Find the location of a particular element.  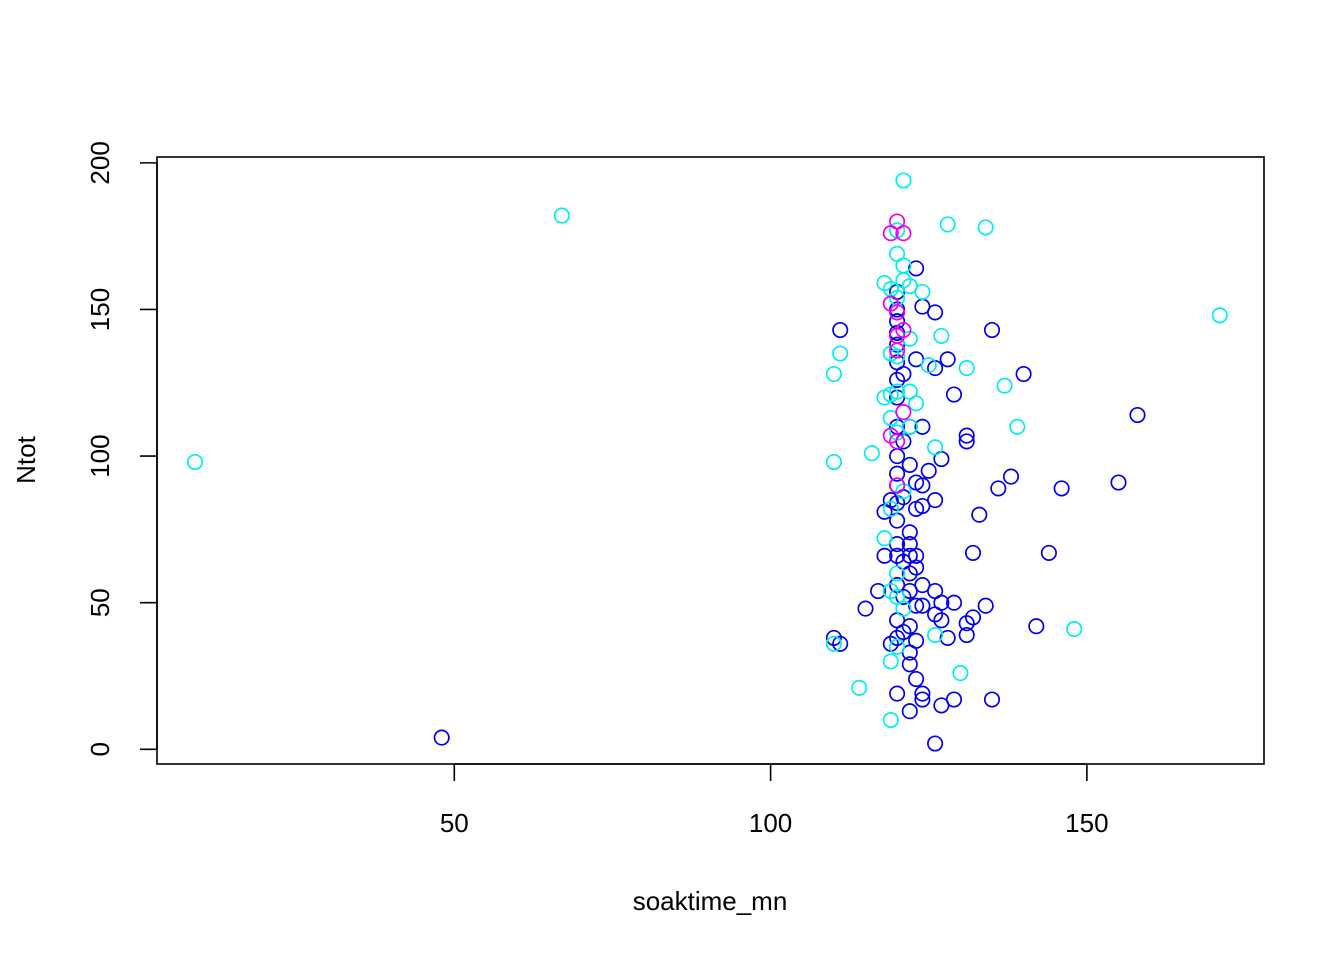

x-tick-label: 100 is located at coordinates (770, 823).